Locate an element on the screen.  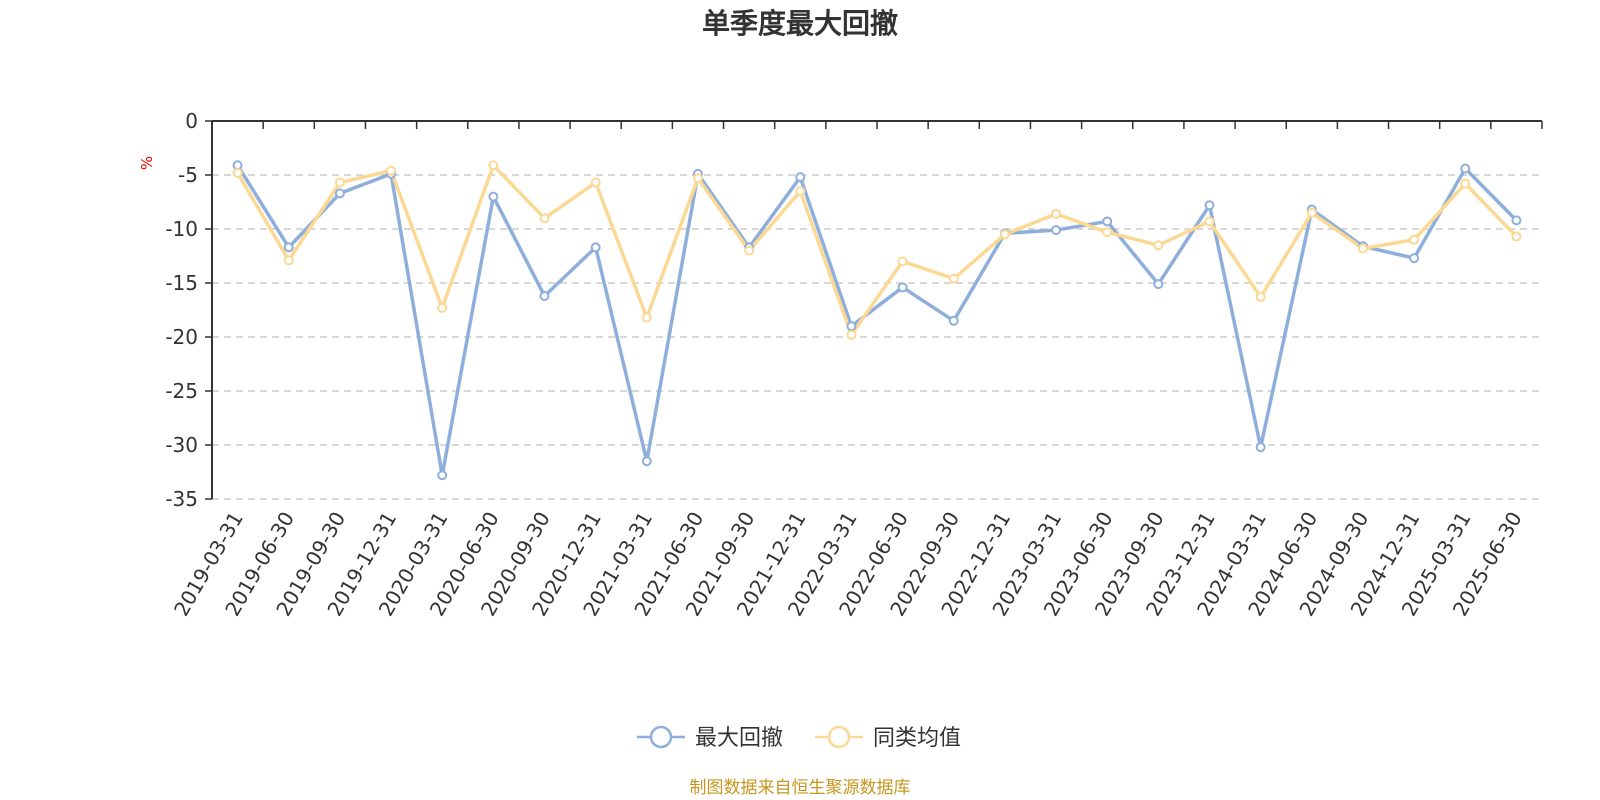
y-tick-label: -30 is located at coordinates (181, 445).